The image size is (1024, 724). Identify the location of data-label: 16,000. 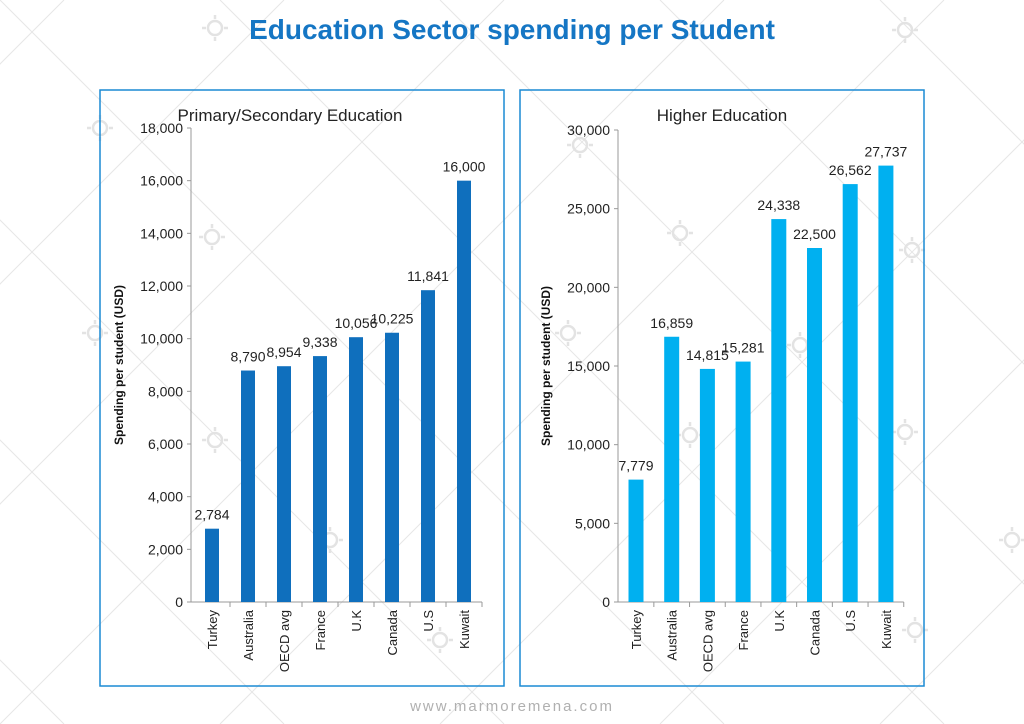
(464, 167).